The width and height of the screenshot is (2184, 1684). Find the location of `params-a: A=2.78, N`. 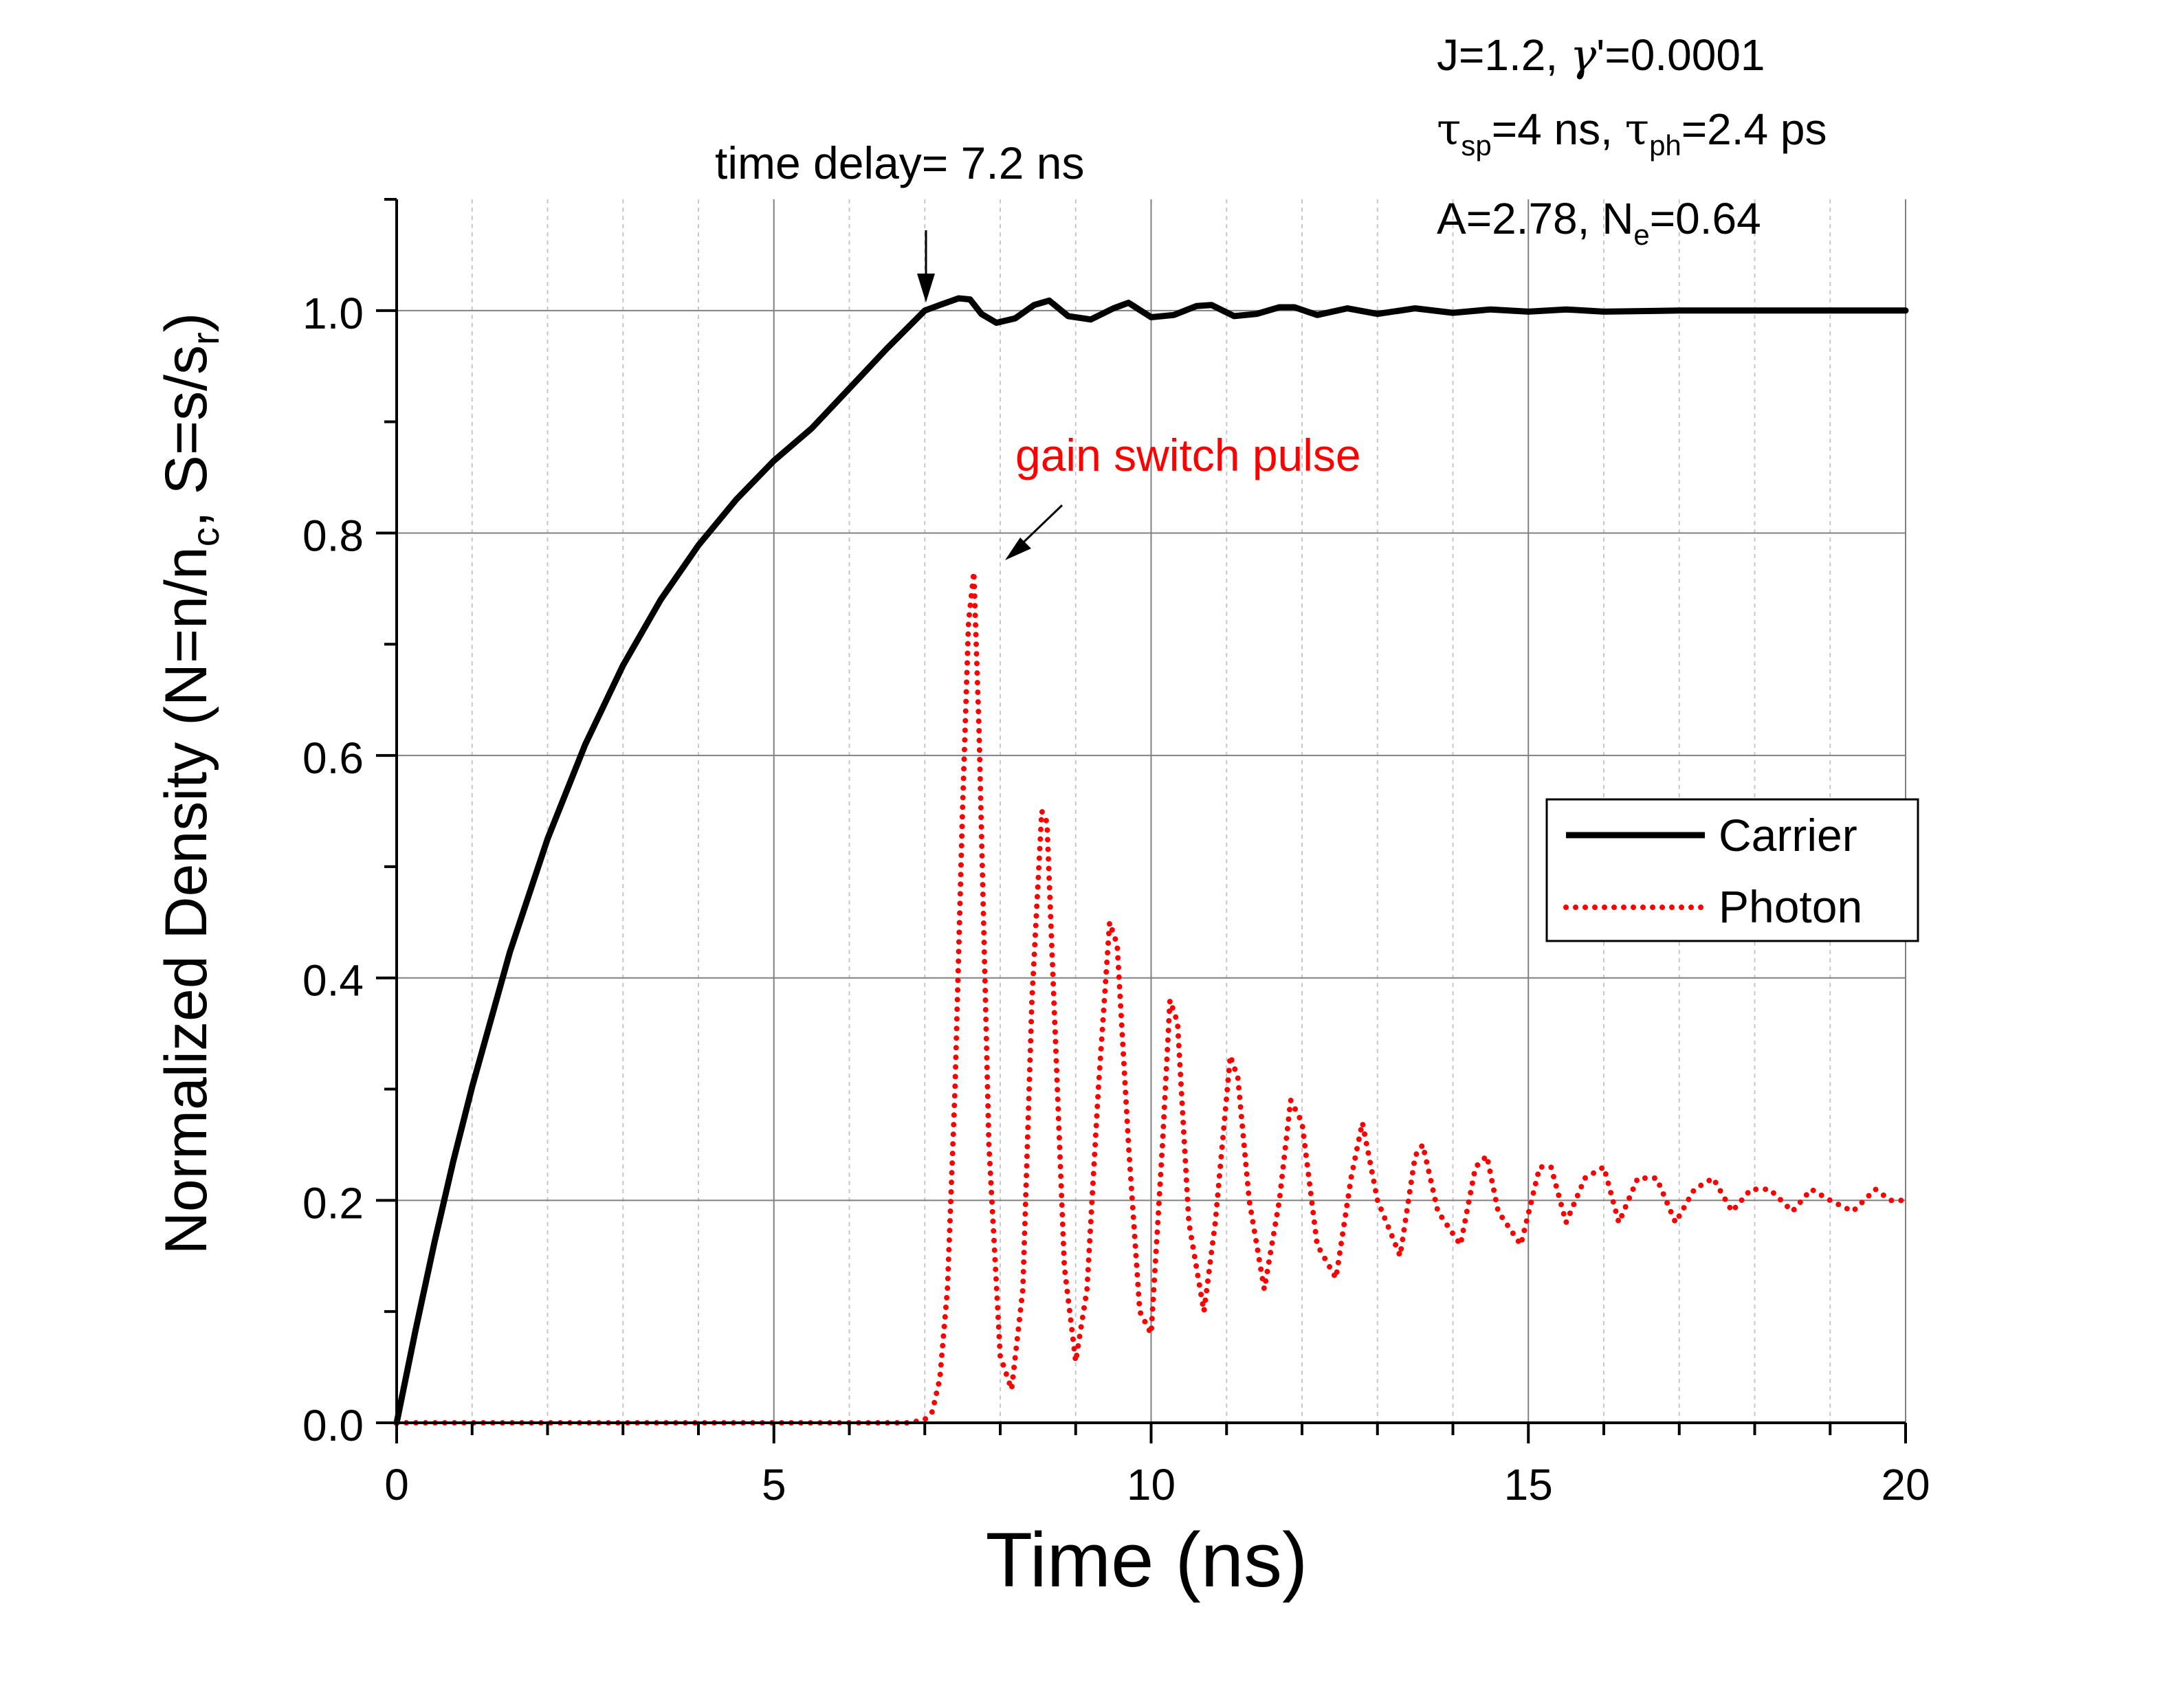

params-a: A=2.78, N is located at coordinates (1535, 219).